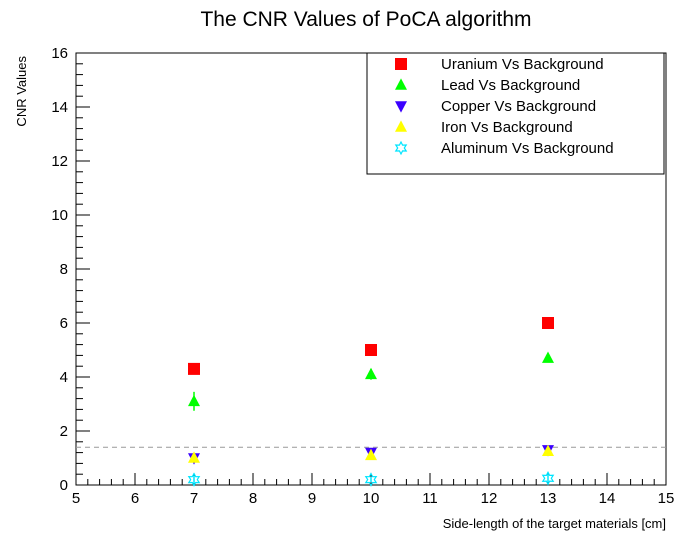 Image resolution: width=688 pixels, height=540 pixels. I want to click on series-lead, so click(371, 381).